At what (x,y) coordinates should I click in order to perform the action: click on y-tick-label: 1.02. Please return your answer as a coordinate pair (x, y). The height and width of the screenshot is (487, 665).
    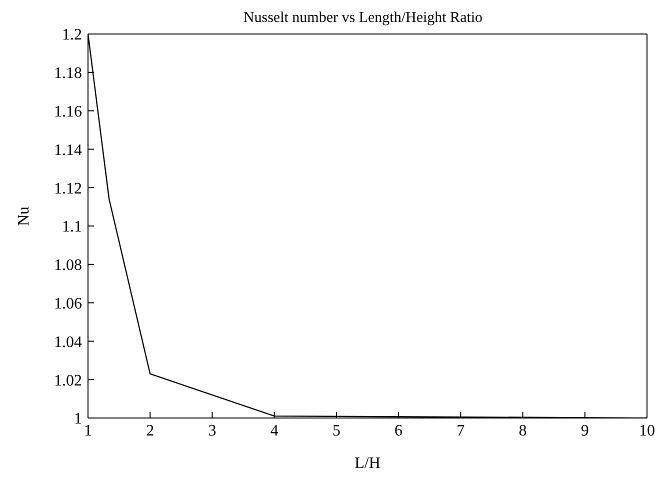
    Looking at the image, I should click on (68, 381).